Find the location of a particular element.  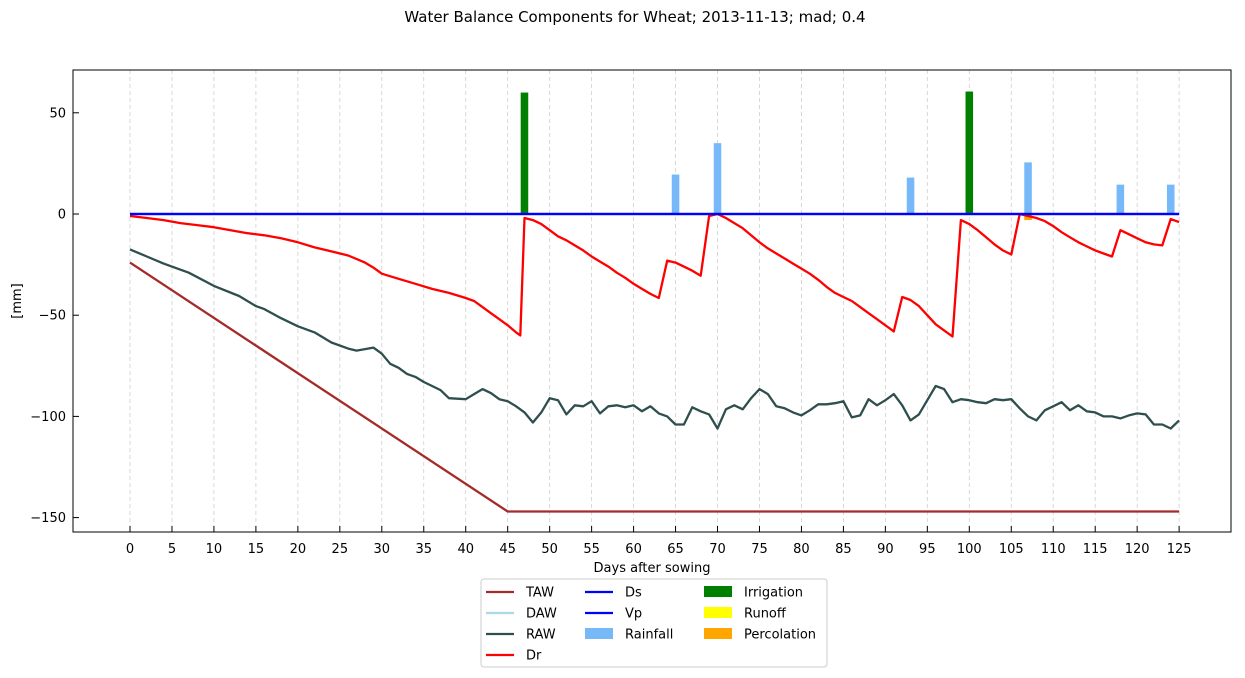

x-tick-label: 40 is located at coordinates (465, 549).